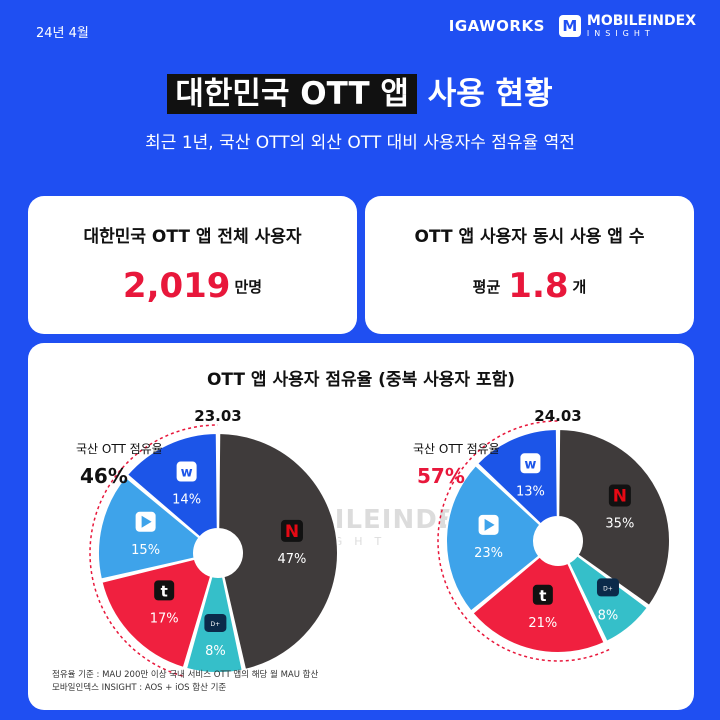 The width and height of the screenshot is (720, 720). Describe the element at coordinates (292, 94) in the screenshot. I see `title-highlight: 대한민국 OTT 앱` at that location.